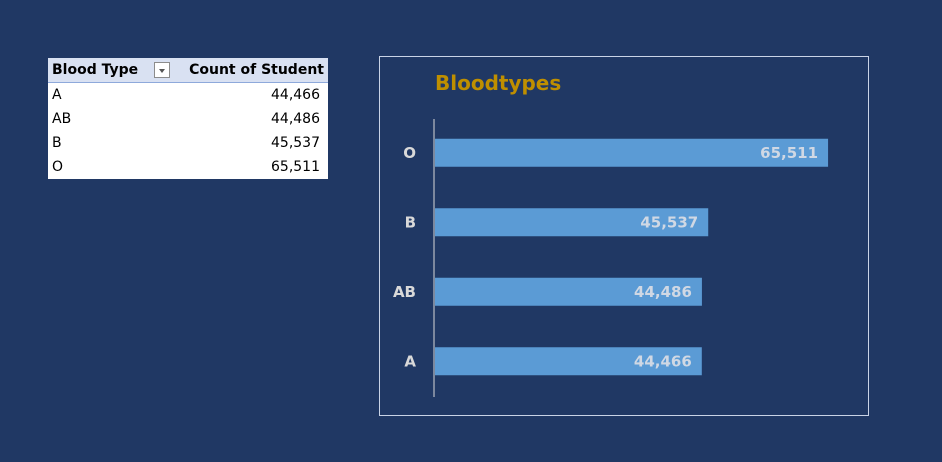  Describe the element at coordinates (404, 292) in the screenshot. I see `category-label-ab: AB` at that location.